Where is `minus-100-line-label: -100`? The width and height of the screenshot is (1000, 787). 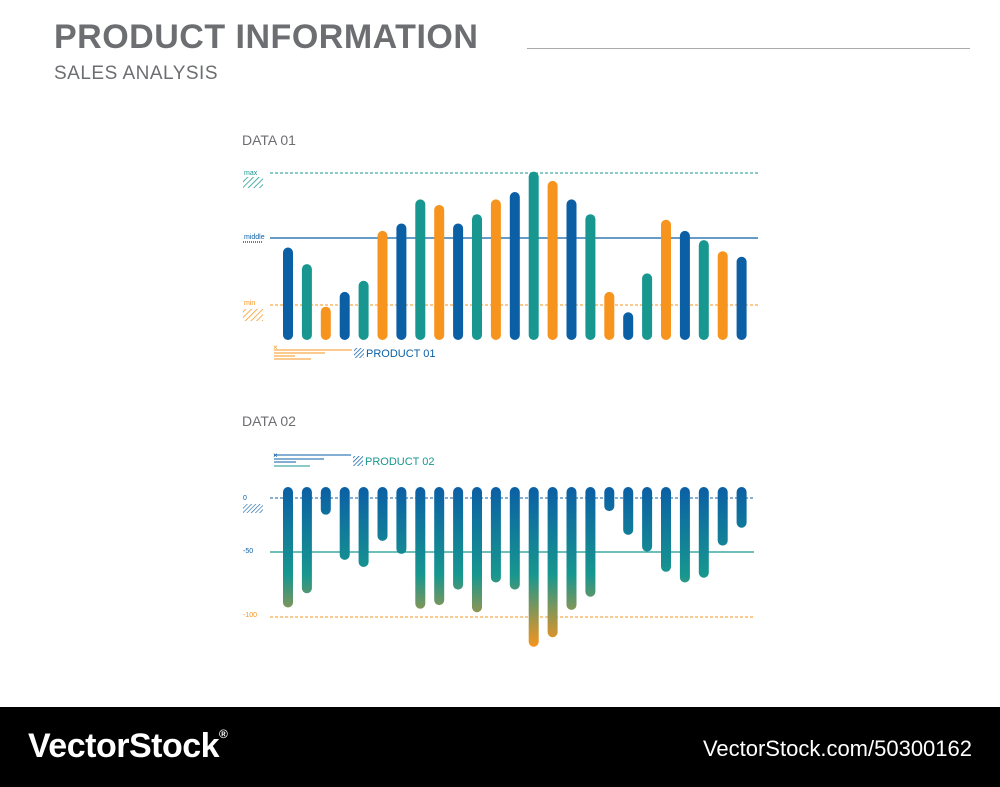 minus-100-line-label: -100 is located at coordinates (250, 615).